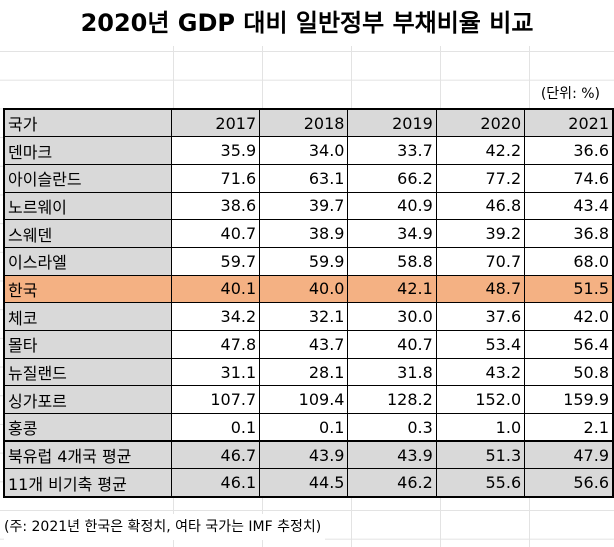  What do you see at coordinates (569, 206) in the screenshot?
I see `value-cell: 43.4` at bounding box center [569, 206].